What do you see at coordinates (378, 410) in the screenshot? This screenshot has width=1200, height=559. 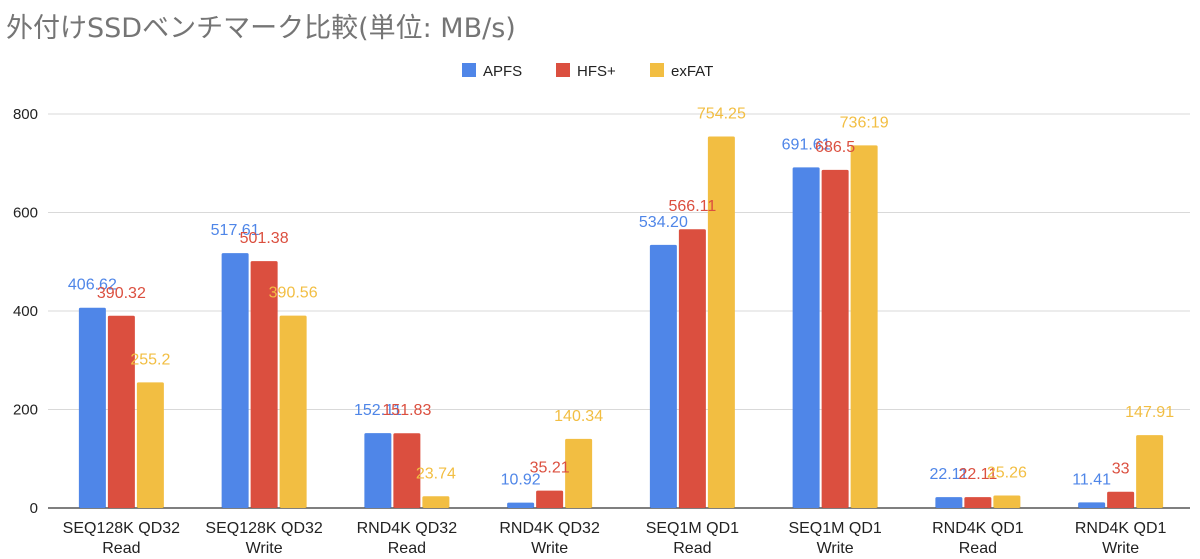 I see `data-label: 152.11` at bounding box center [378, 410].